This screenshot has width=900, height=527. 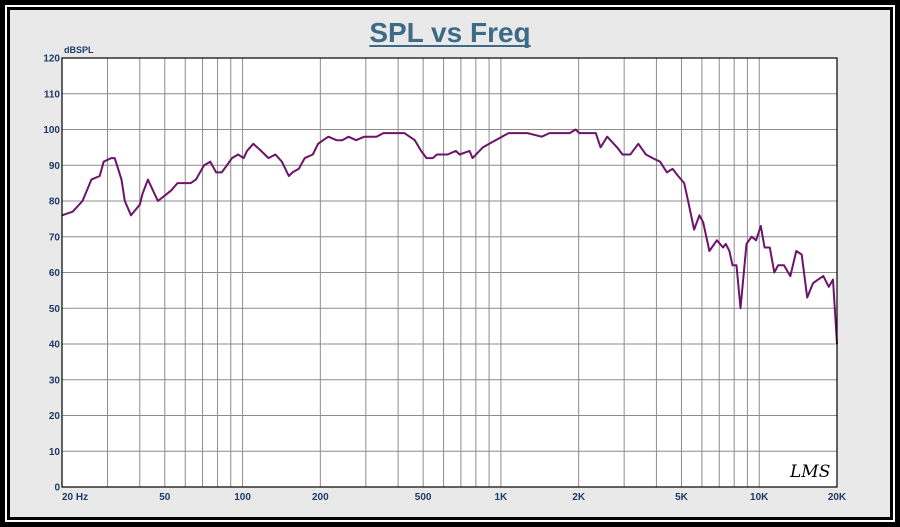 I want to click on y-tick-label: 60, so click(x=55, y=273).